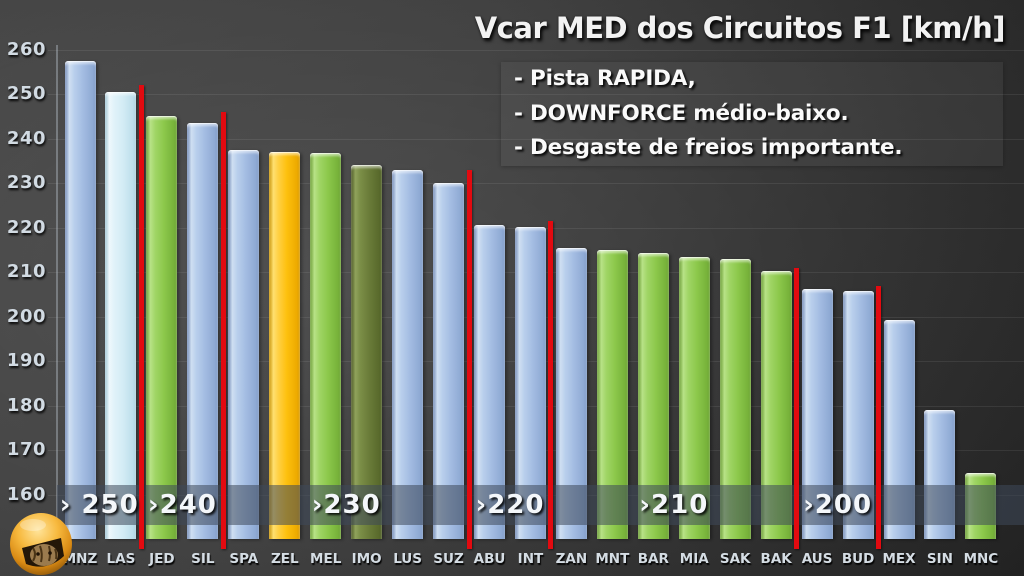 This screenshot has height=576, width=1024. Describe the element at coordinates (326, 559) in the screenshot. I see `x-axis-label-mel: MEL` at that location.